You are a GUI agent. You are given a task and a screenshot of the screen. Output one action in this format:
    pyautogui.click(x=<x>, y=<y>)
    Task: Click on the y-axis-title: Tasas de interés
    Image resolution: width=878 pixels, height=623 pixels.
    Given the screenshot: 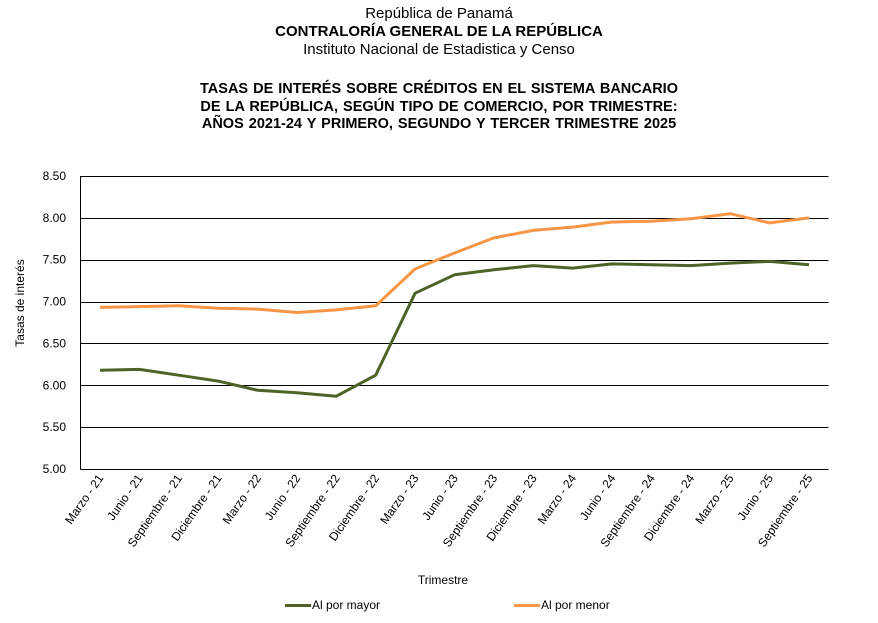 What is the action you would take?
    pyautogui.click(x=20, y=302)
    